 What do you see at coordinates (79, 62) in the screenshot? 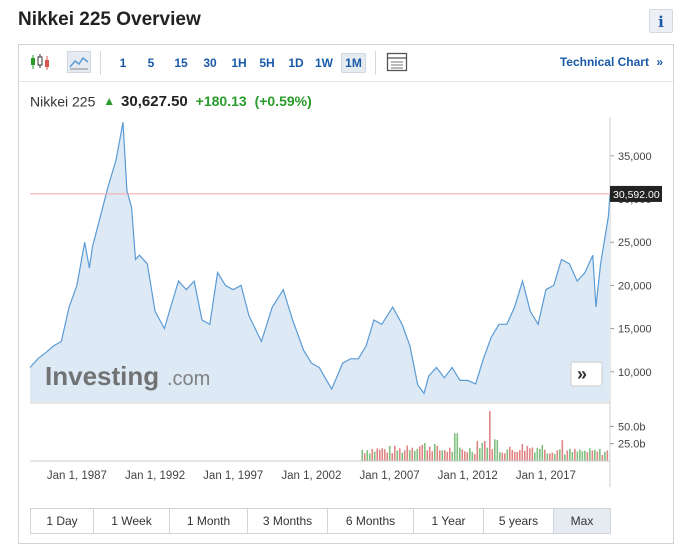
I see `area-chart-icon` at bounding box center [79, 62].